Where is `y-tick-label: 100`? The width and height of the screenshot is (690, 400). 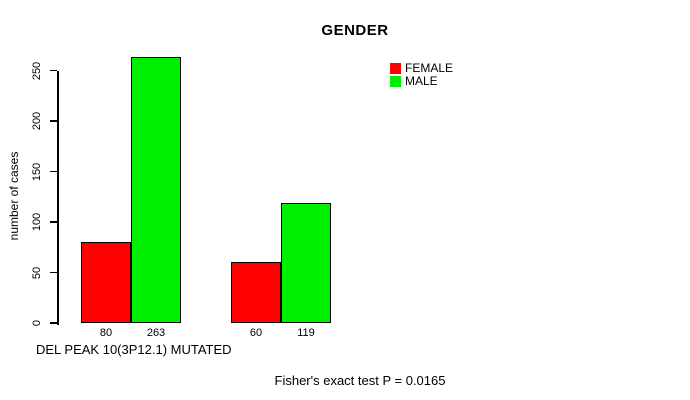 y-tick-label: 100 is located at coordinates (37, 222).